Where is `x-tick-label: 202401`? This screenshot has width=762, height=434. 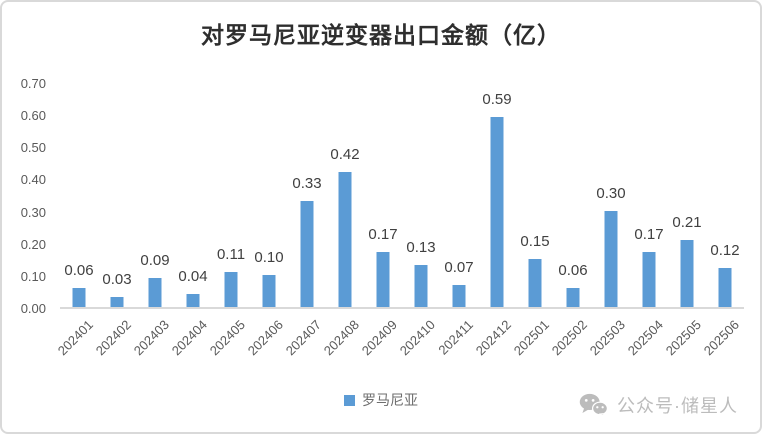
x-tick-label: 202401 is located at coordinates (75, 338).